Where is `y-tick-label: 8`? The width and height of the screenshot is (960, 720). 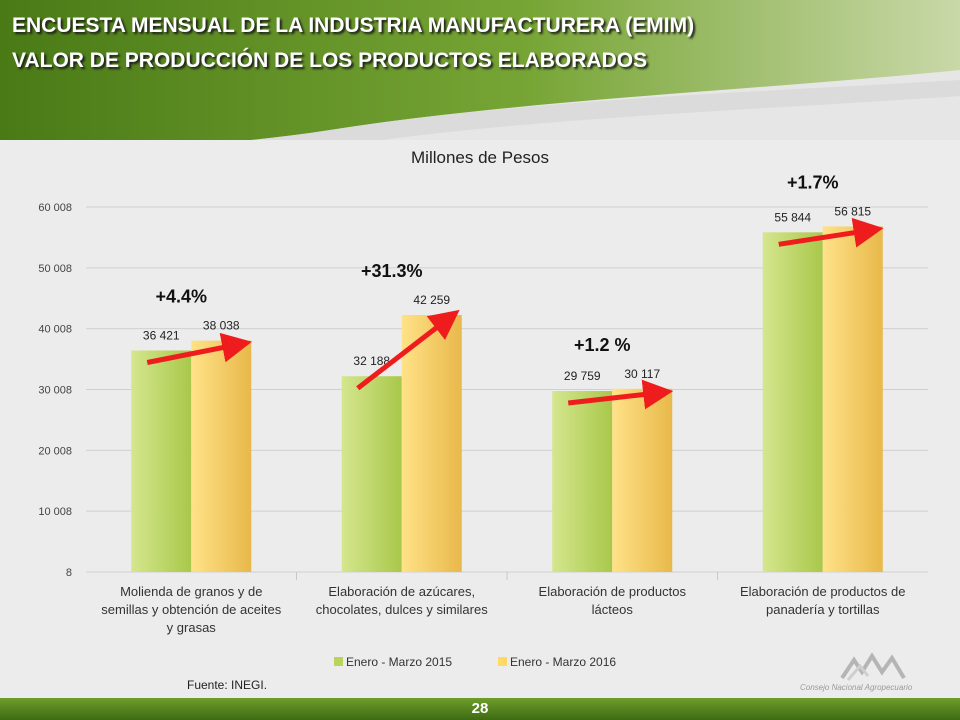
y-tick-label: 8 is located at coordinates (69, 573).